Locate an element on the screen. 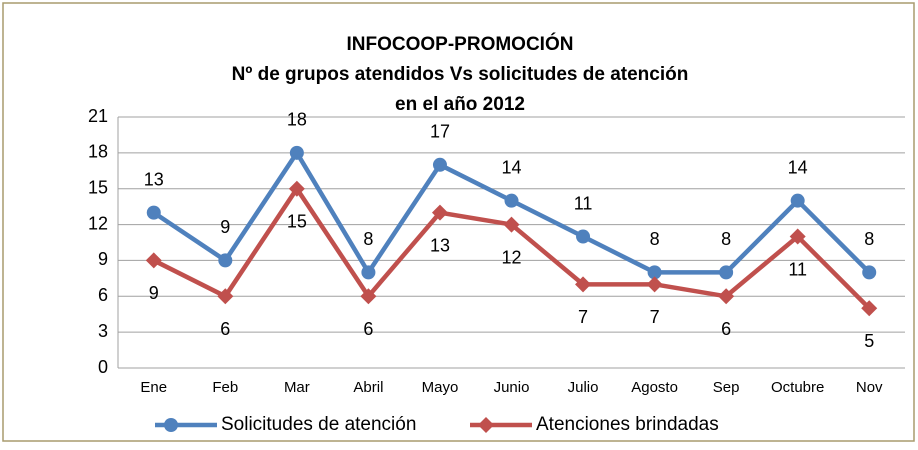 The image size is (918, 450). x-tick-label: Sep is located at coordinates (726, 387).